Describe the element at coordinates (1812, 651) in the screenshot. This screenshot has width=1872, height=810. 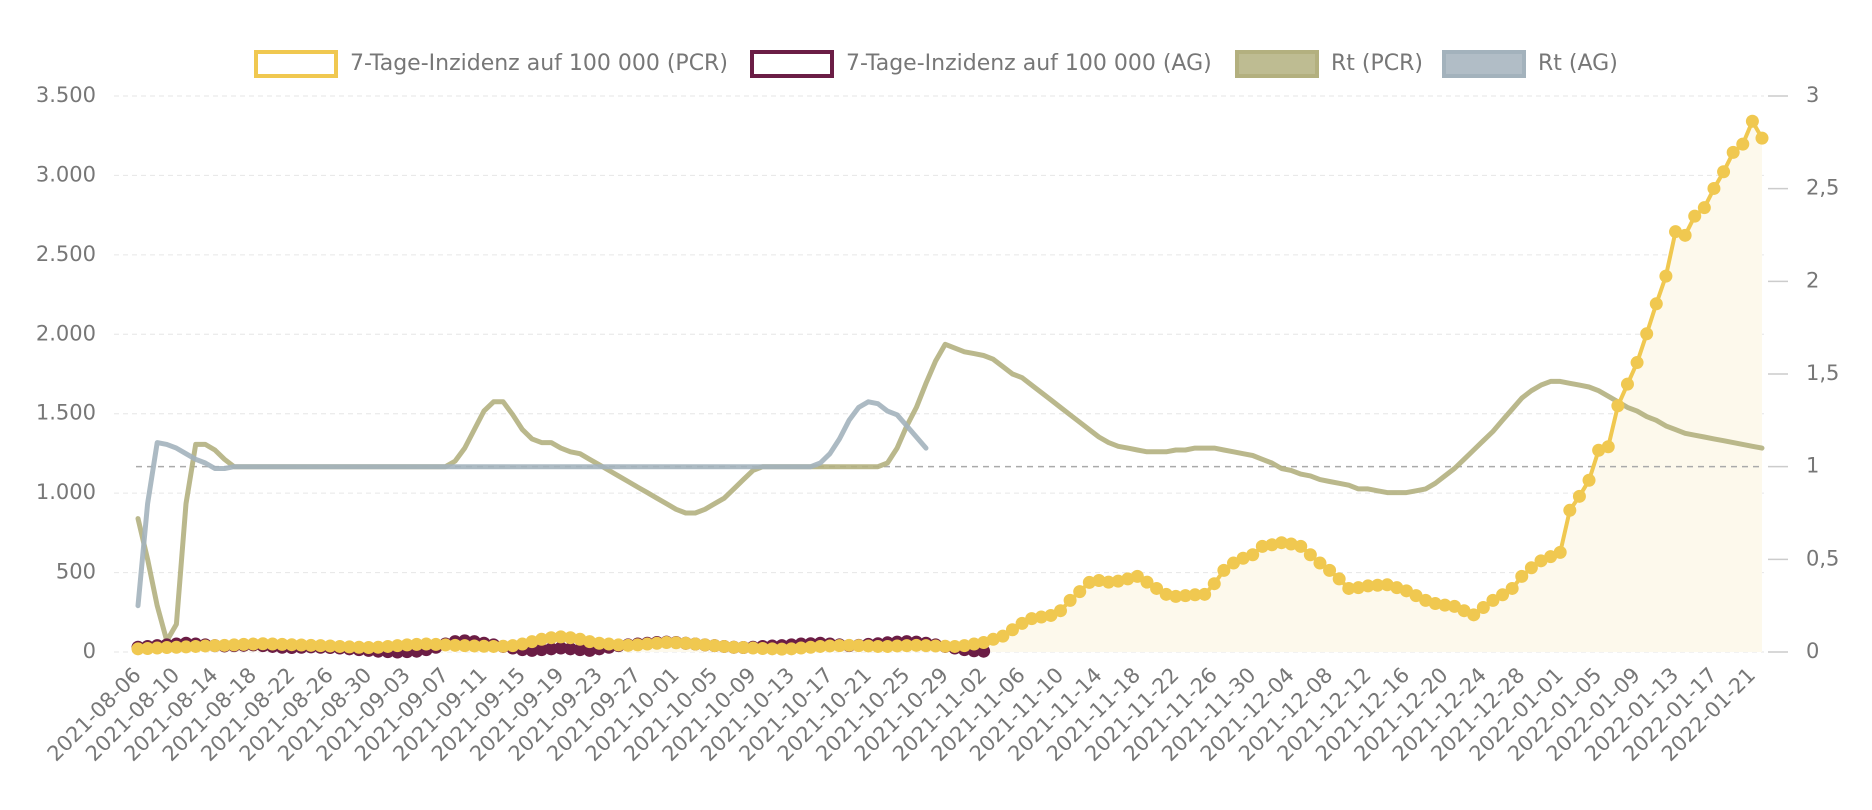
I see `y2-tick-label: 0` at that location.